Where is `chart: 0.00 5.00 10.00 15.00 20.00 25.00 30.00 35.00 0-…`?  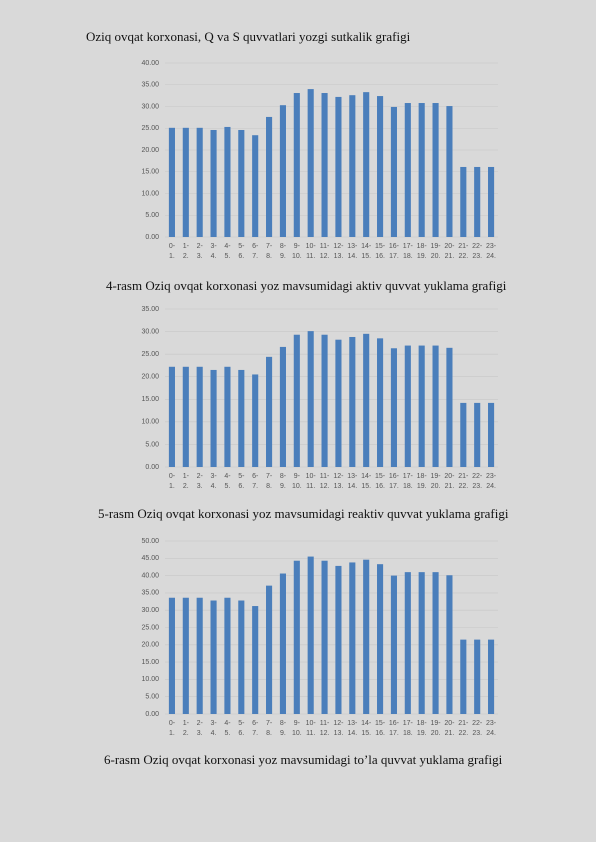 chart: 0.00 5.00 10.00 15.00 20.00 25.00 30.00 35.00 0-… is located at coordinates (319, 398).